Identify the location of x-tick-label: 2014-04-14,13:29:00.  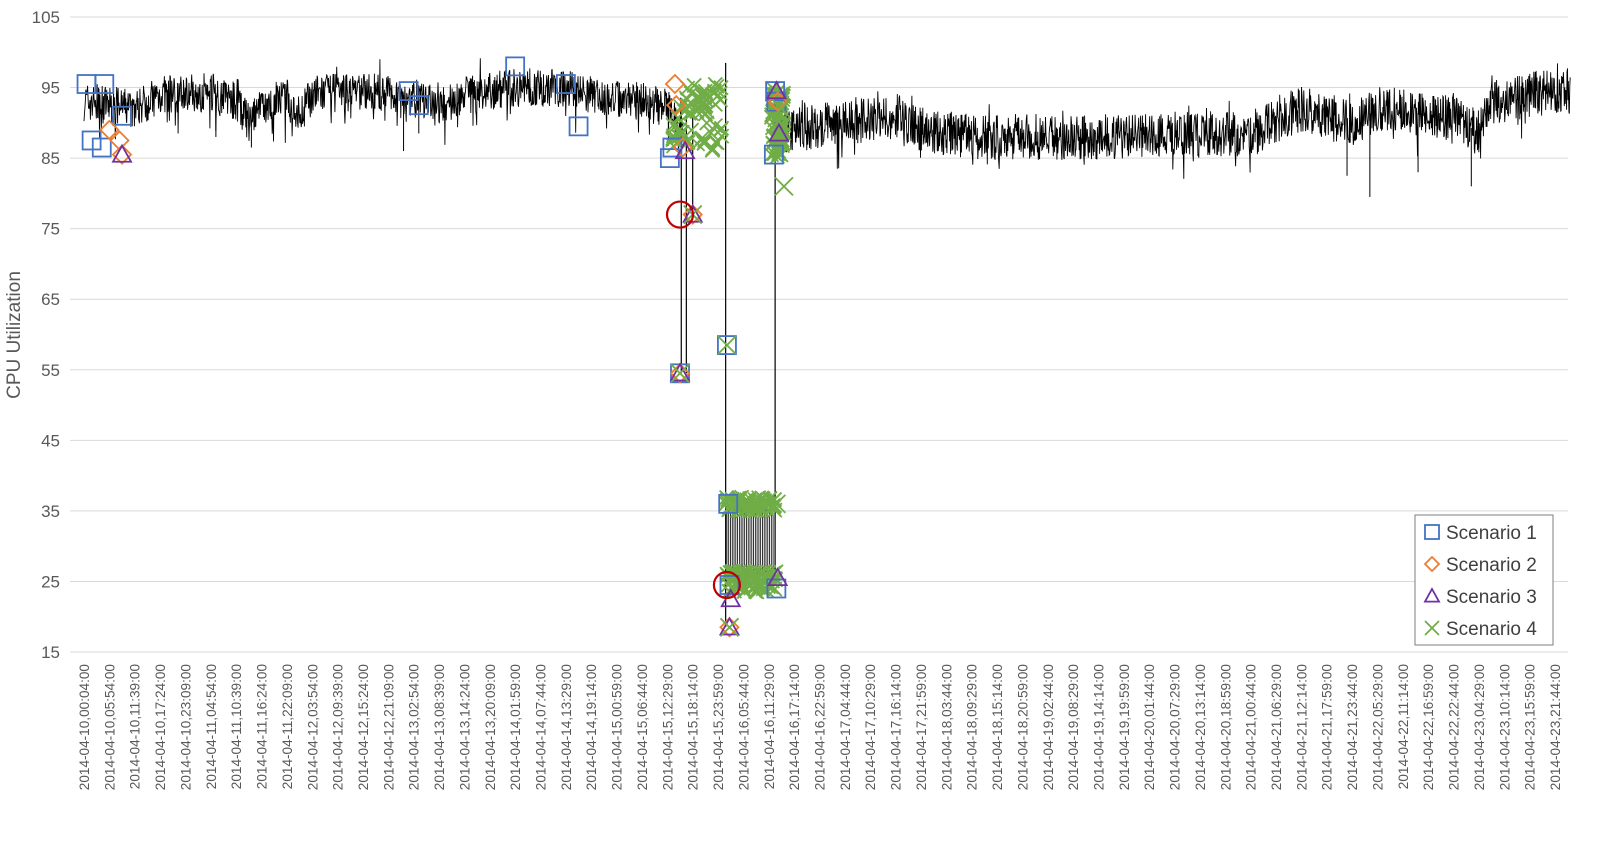
(566, 727).